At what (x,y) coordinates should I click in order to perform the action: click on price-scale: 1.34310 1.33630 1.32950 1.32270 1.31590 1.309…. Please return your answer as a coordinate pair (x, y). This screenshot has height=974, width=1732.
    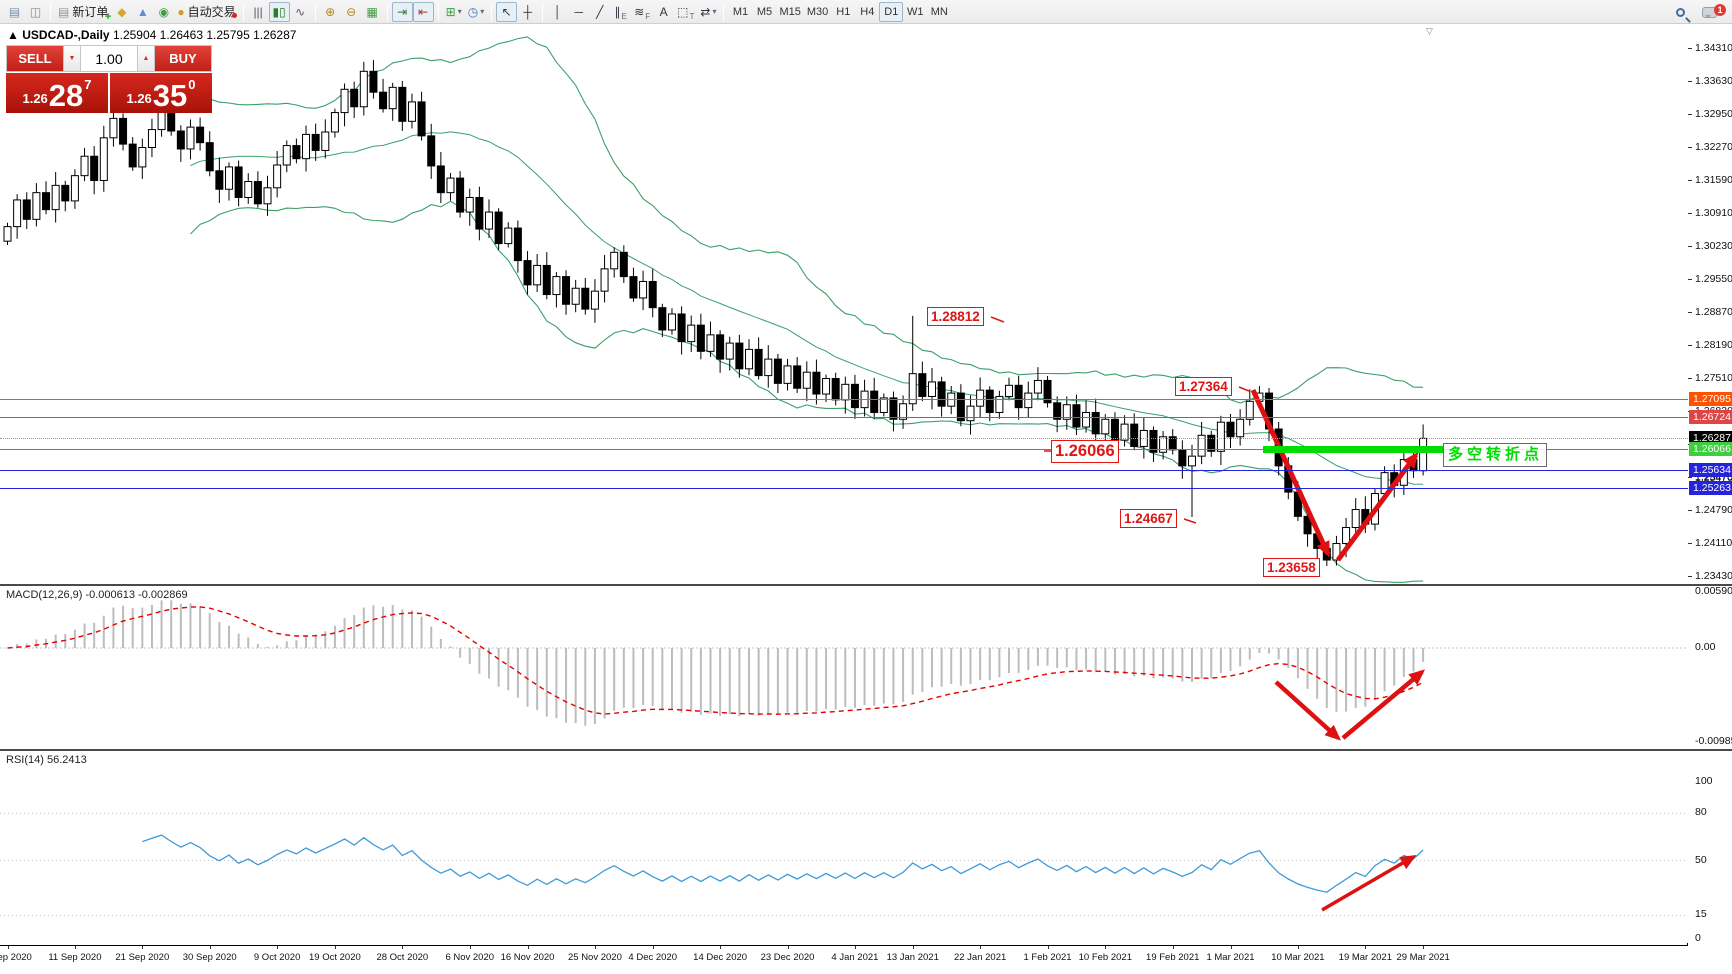
    Looking at the image, I should click on (1710, 487).